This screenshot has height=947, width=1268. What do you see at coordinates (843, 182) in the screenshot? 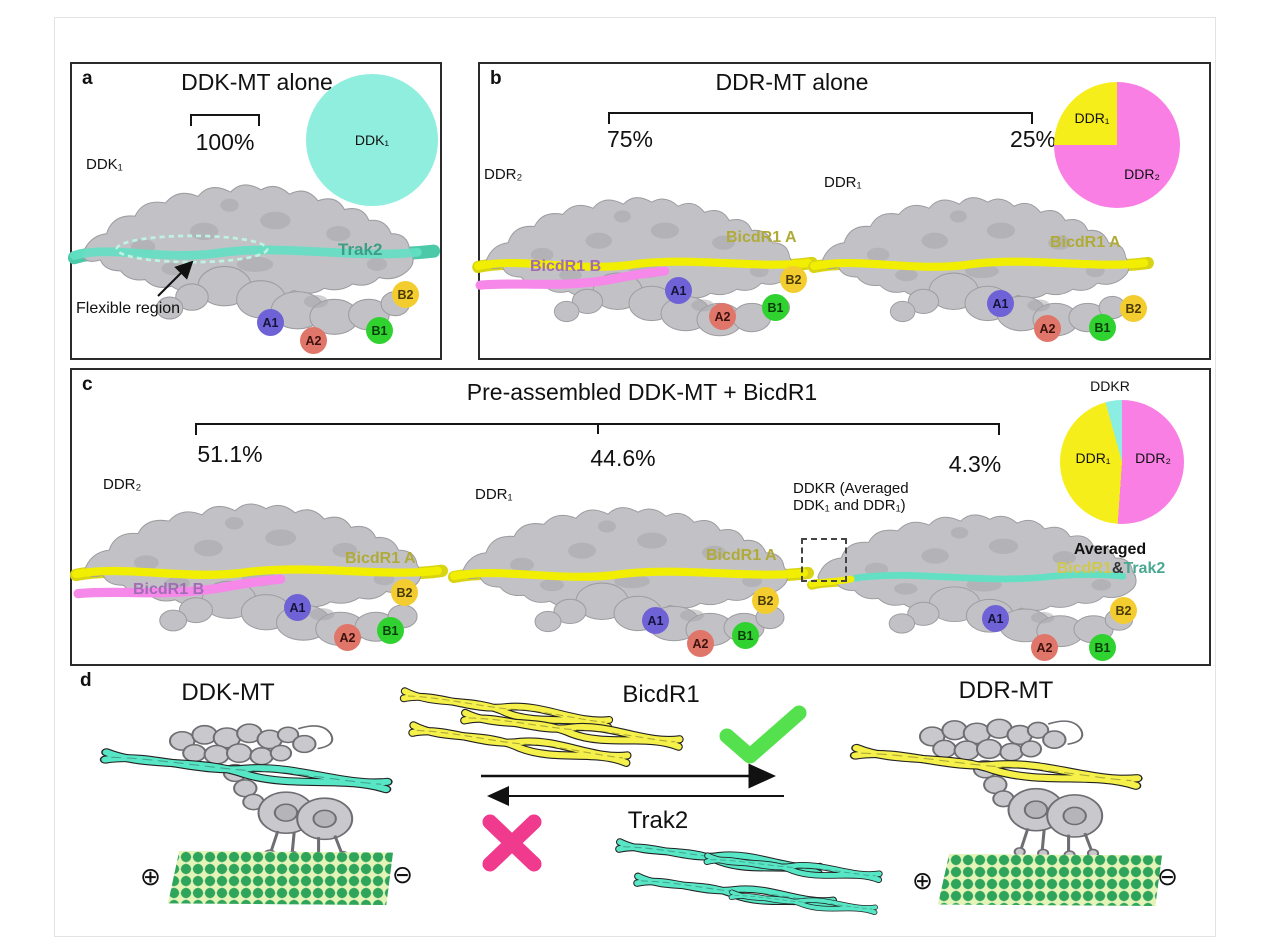
I see `panel-b-right-map-label: DDR₁` at bounding box center [843, 182].